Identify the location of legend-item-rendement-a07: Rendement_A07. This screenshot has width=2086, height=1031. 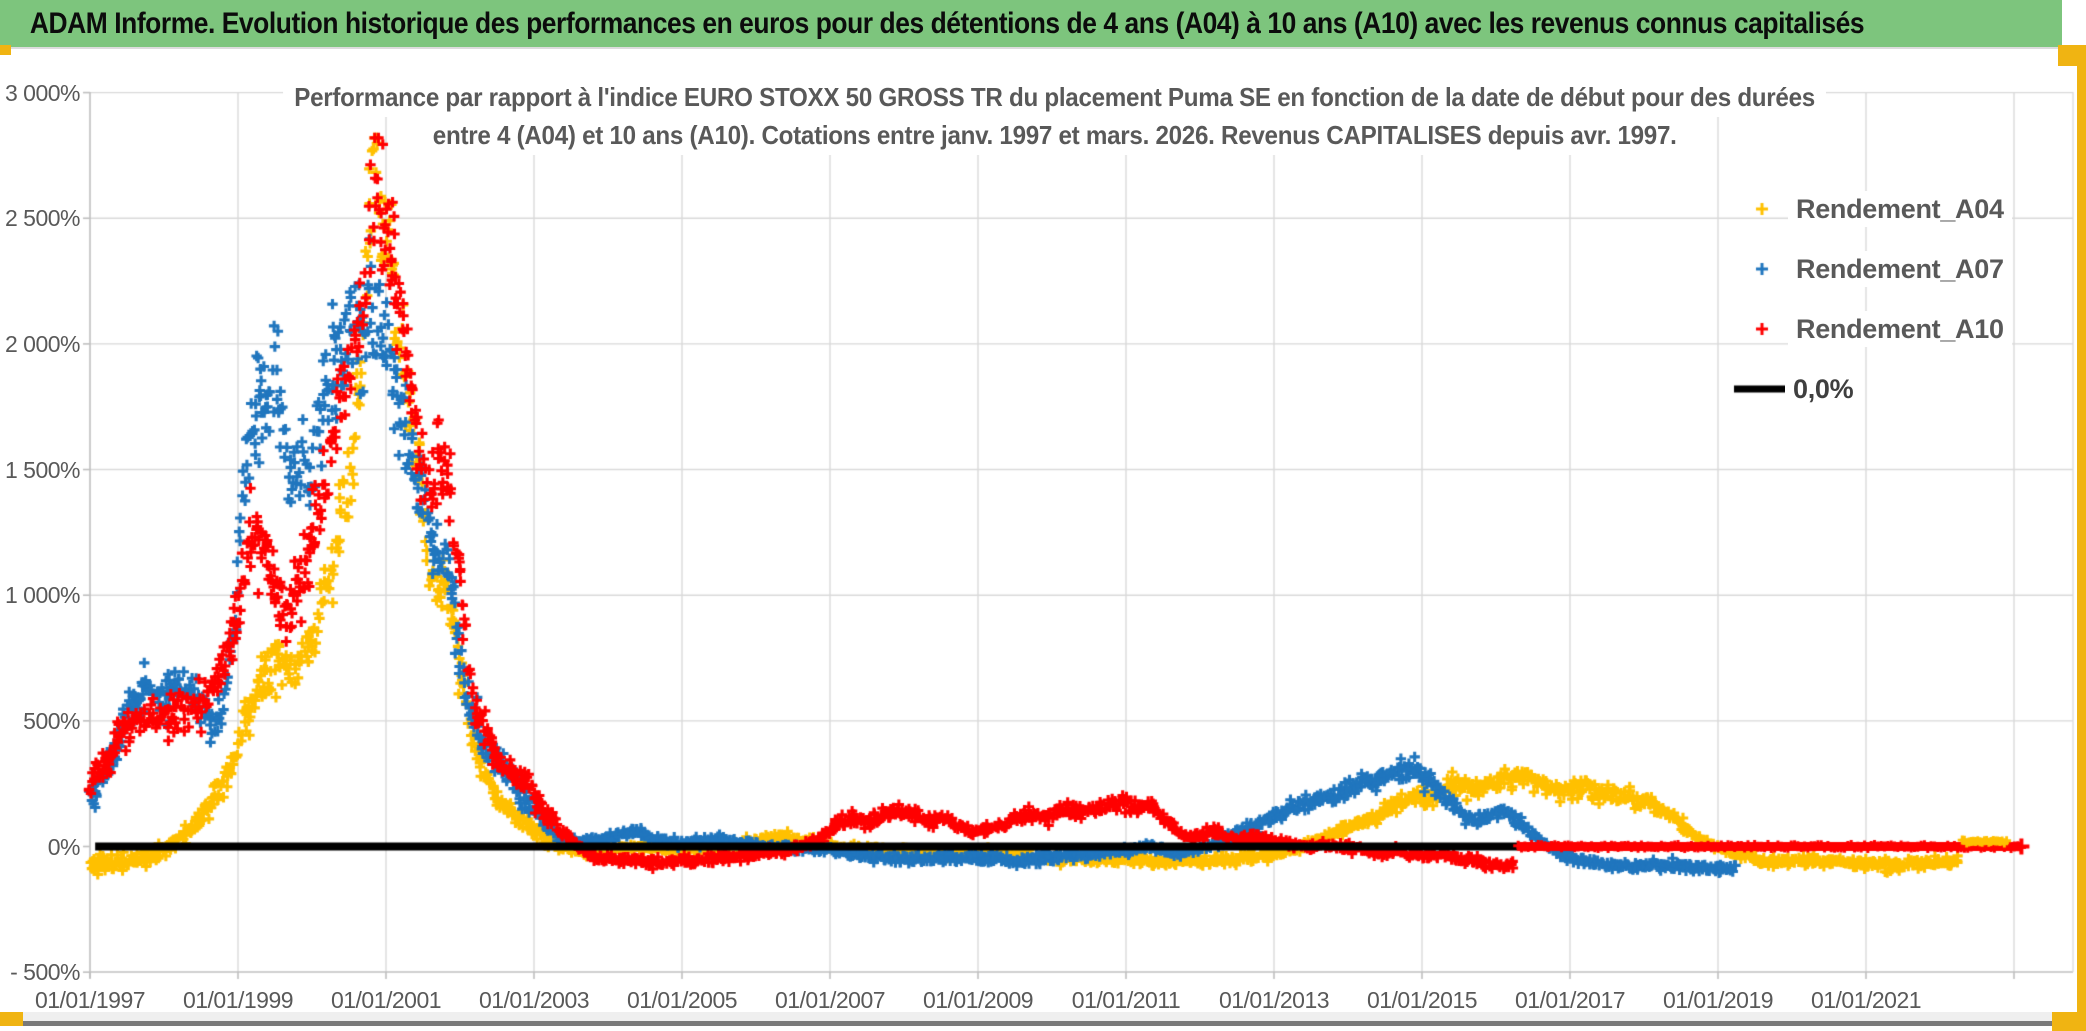
(1900, 269).